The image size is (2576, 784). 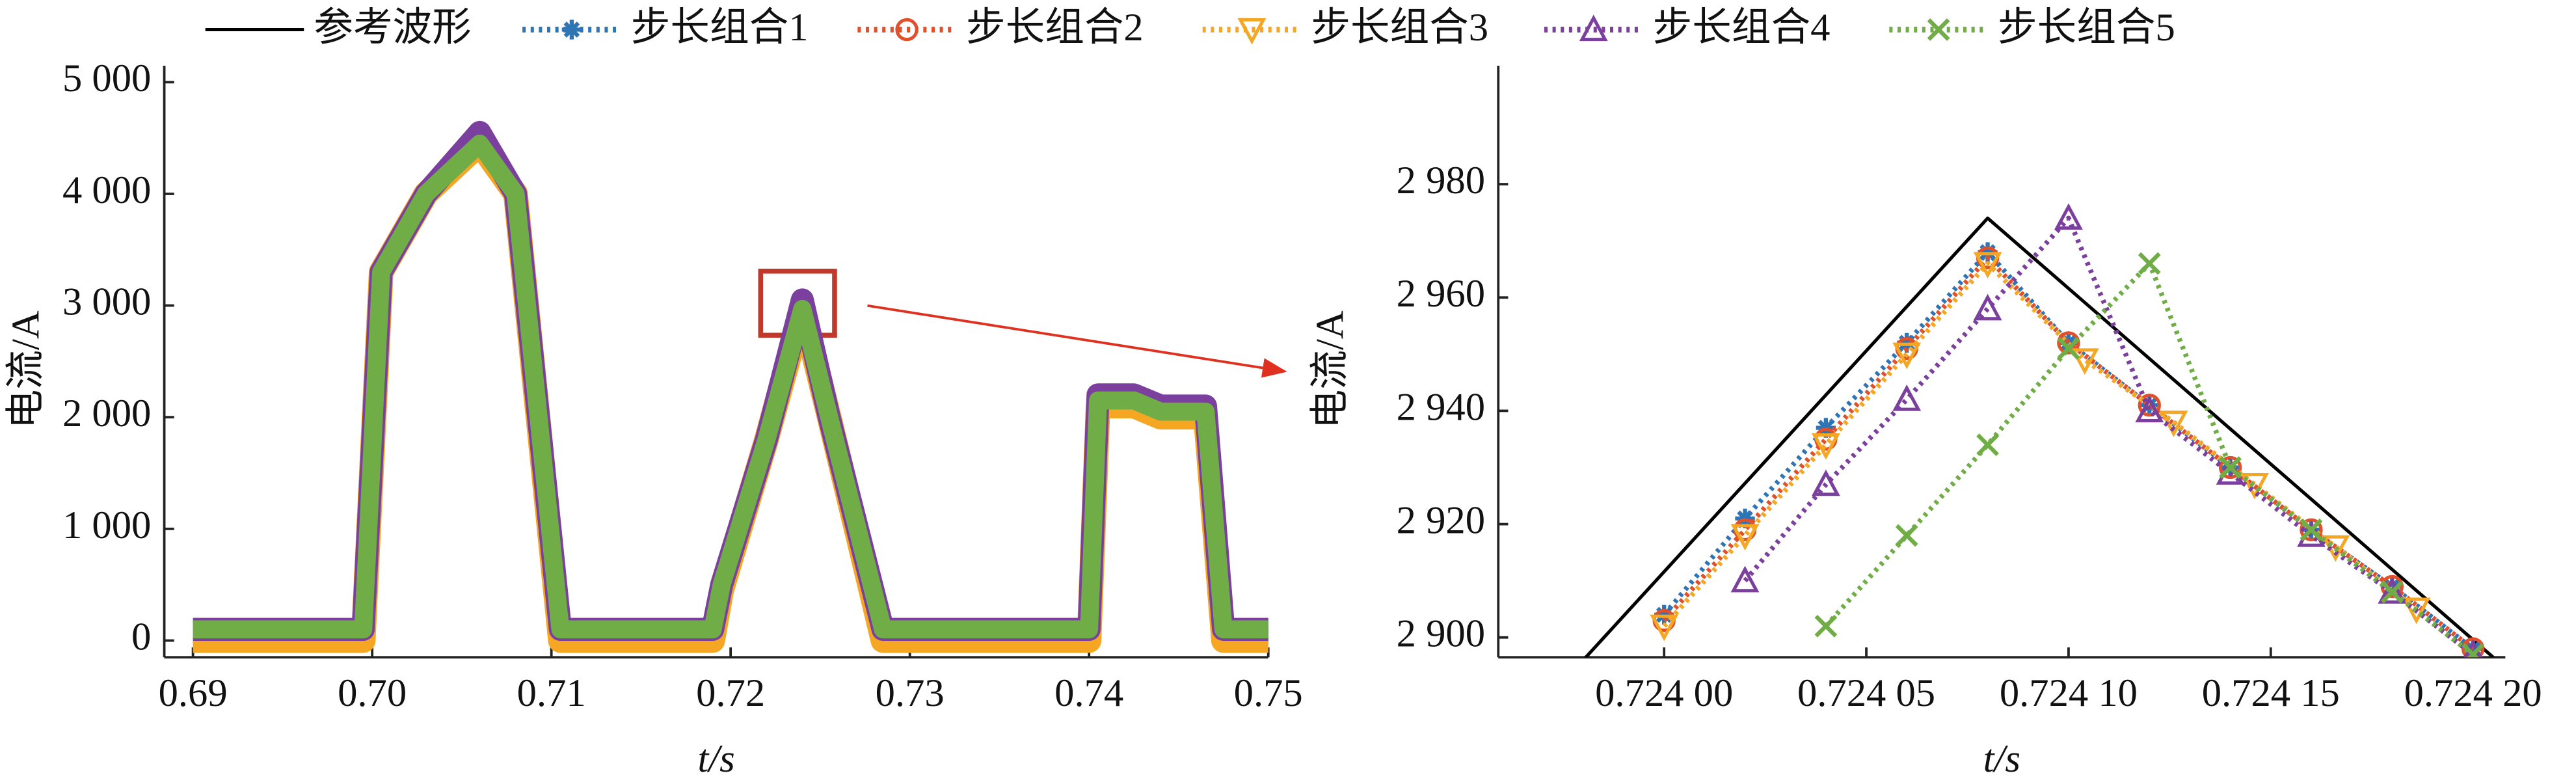 What do you see at coordinates (910, 693) in the screenshot?
I see `x-tick-label: 0.73` at bounding box center [910, 693].